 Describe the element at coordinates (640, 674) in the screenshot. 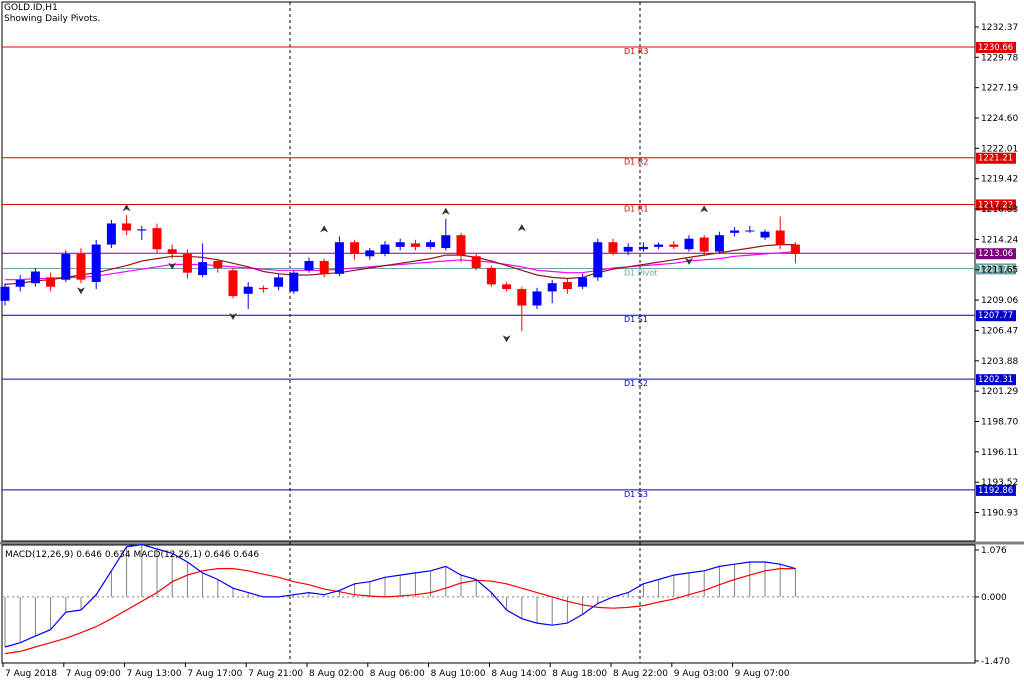

I see `x-tick-label: 8 Aug 22:00` at that location.